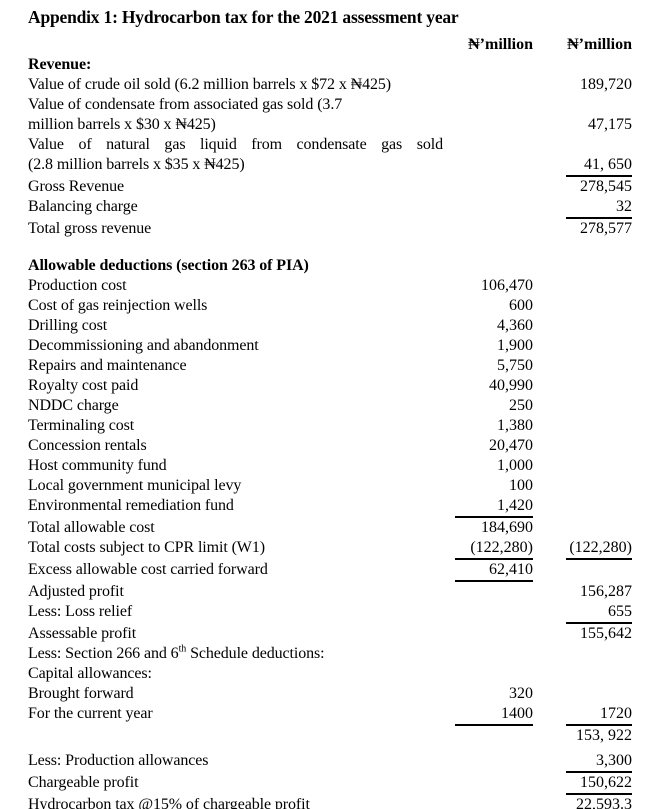  What do you see at coordinates (491, 446) in the screenshot?
I see `amount-c1: 20,470` at bounding box center [491, 446].